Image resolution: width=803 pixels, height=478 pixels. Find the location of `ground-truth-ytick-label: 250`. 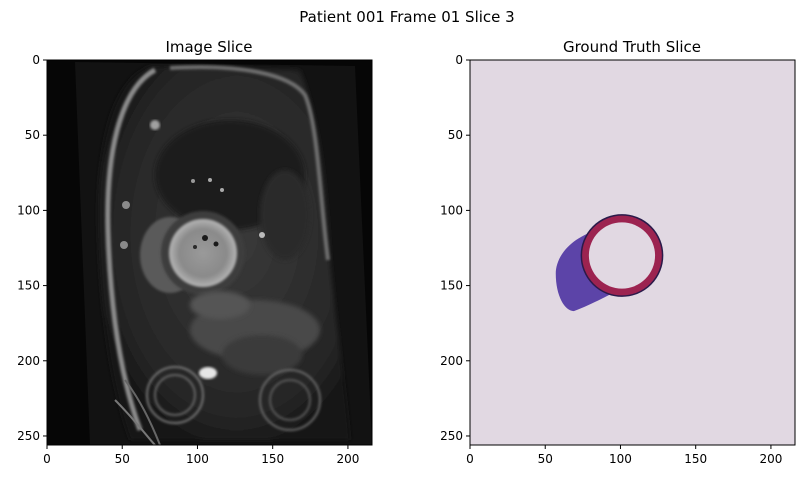

ground-truth-ytick-label: 250 is located at coordinates (451, 436).